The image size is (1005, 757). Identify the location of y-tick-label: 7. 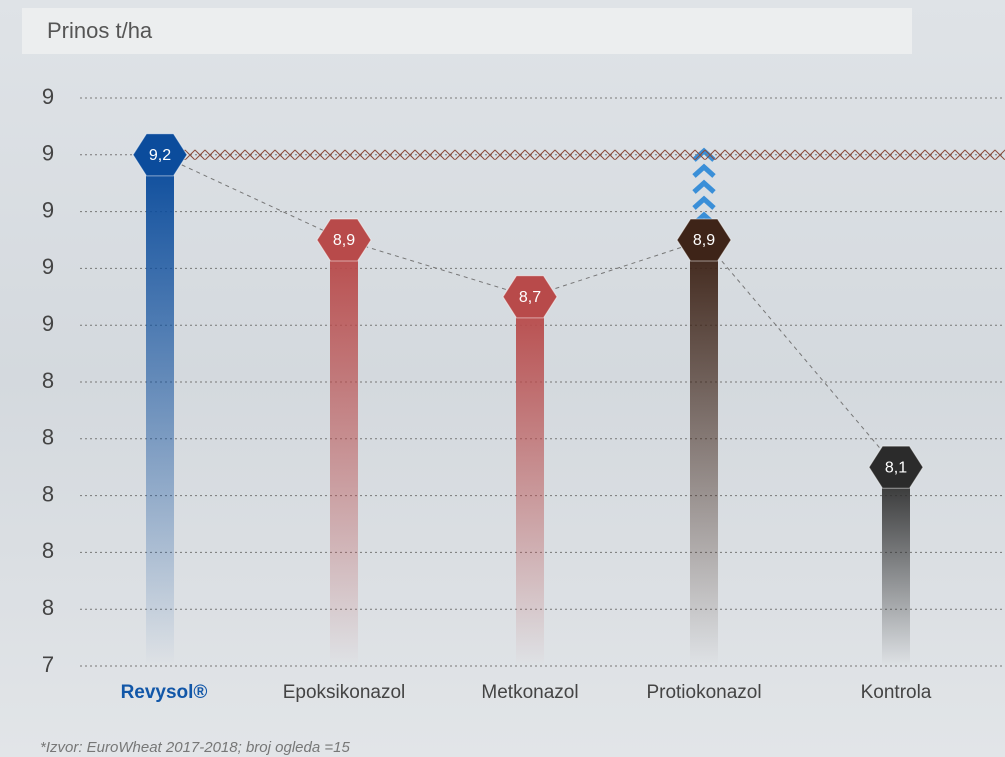
(48, 664).